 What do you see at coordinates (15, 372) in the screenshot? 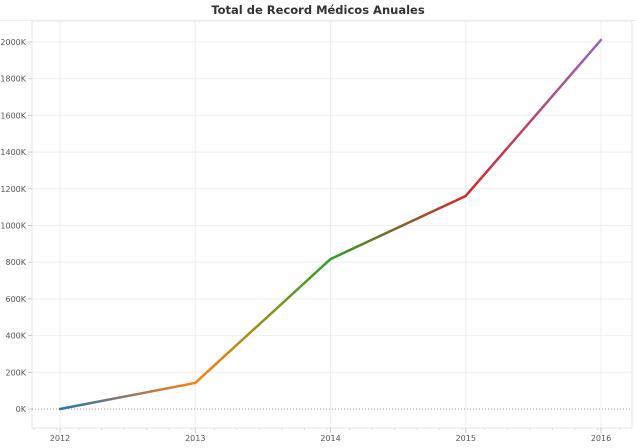
I see `y-tick-label: 200K` at bounding box center [15, 372].